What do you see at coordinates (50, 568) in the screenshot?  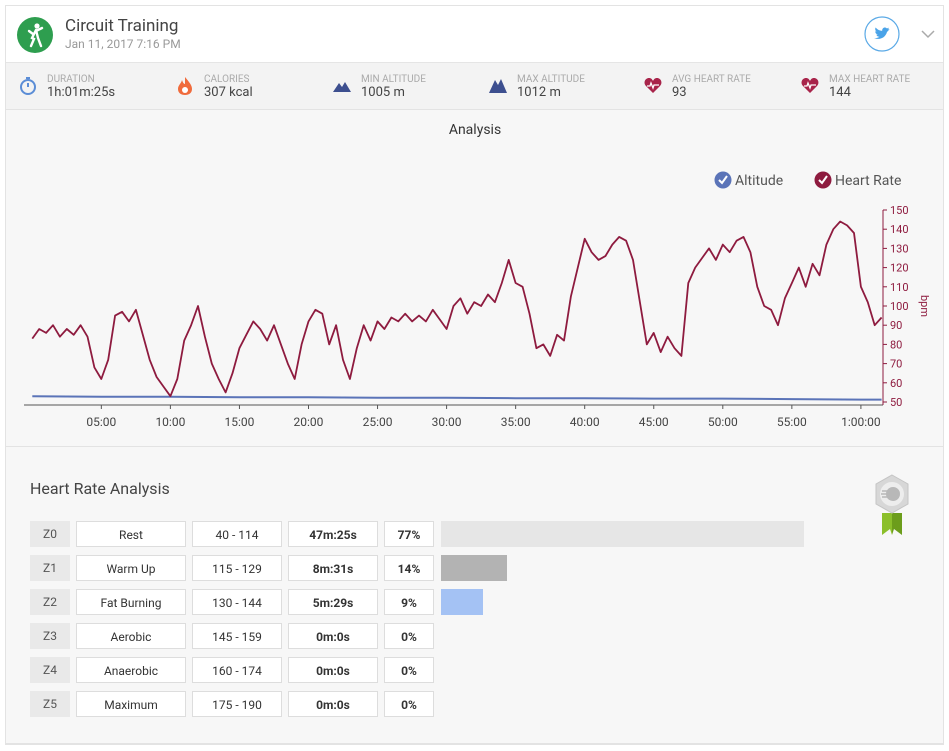 I see `zone-id: Z1` at bounding box center [50, 568].